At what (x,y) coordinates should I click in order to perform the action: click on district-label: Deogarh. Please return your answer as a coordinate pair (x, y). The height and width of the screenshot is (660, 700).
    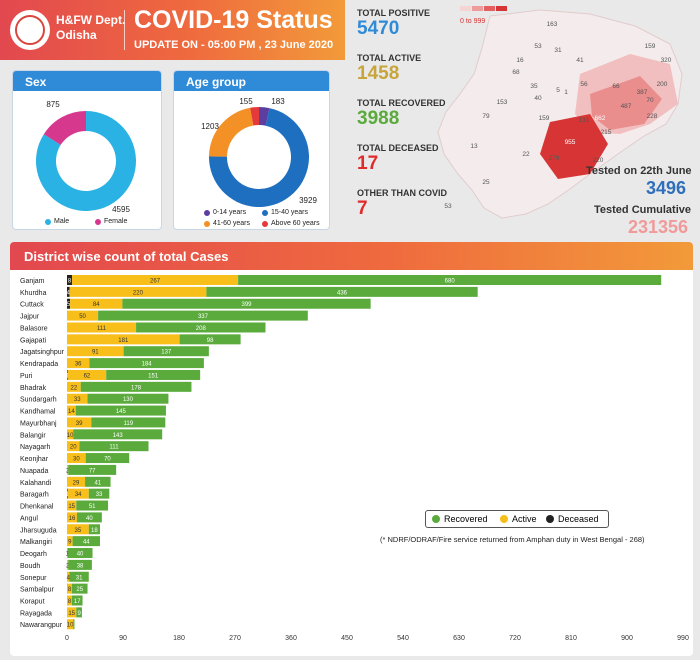
    Looking at the image, I should click on (33, 554).